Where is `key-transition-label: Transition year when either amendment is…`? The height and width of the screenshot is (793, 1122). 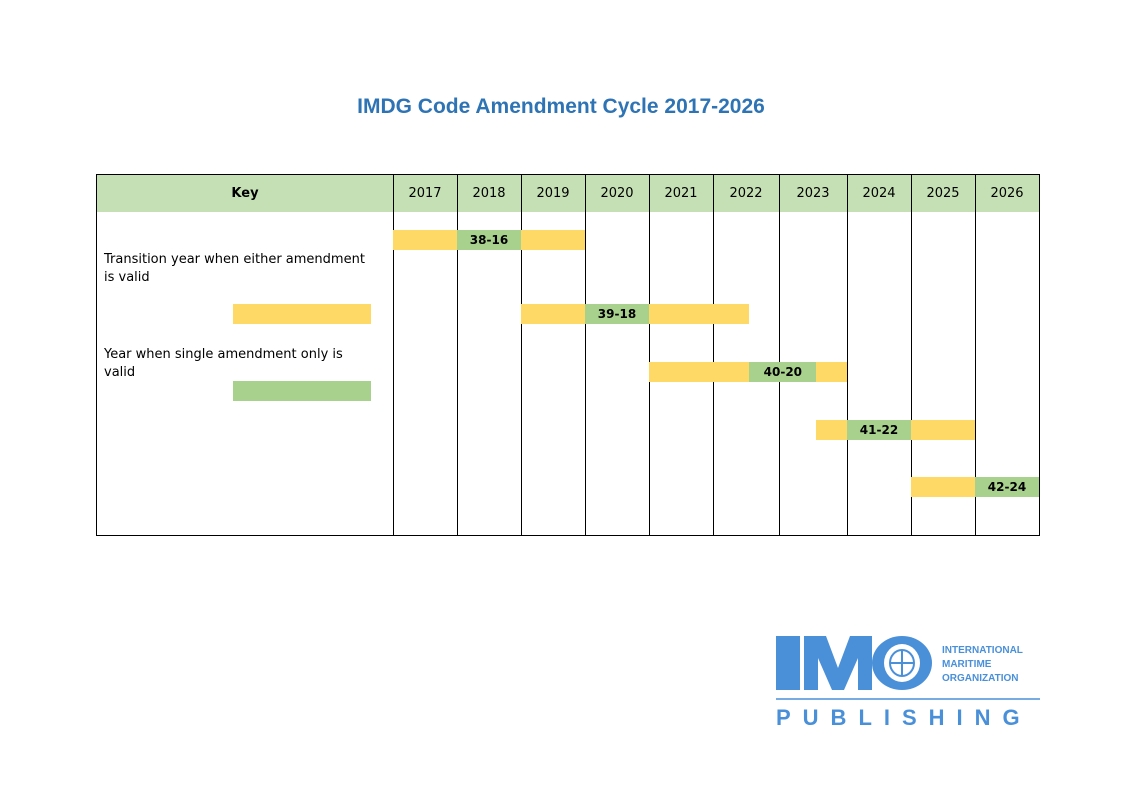 key-transition-label: Transition year when either amendment is… is located at coordinates (234, 268).